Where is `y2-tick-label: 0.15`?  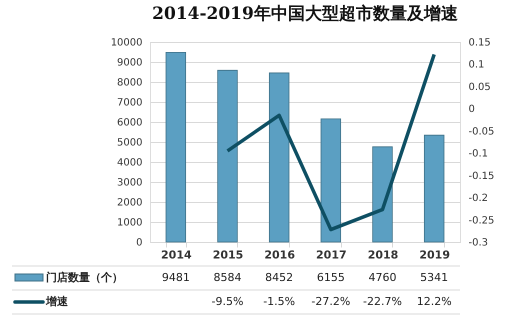
y2-tick-label: 0.15 is located at coordinates (479, 43).